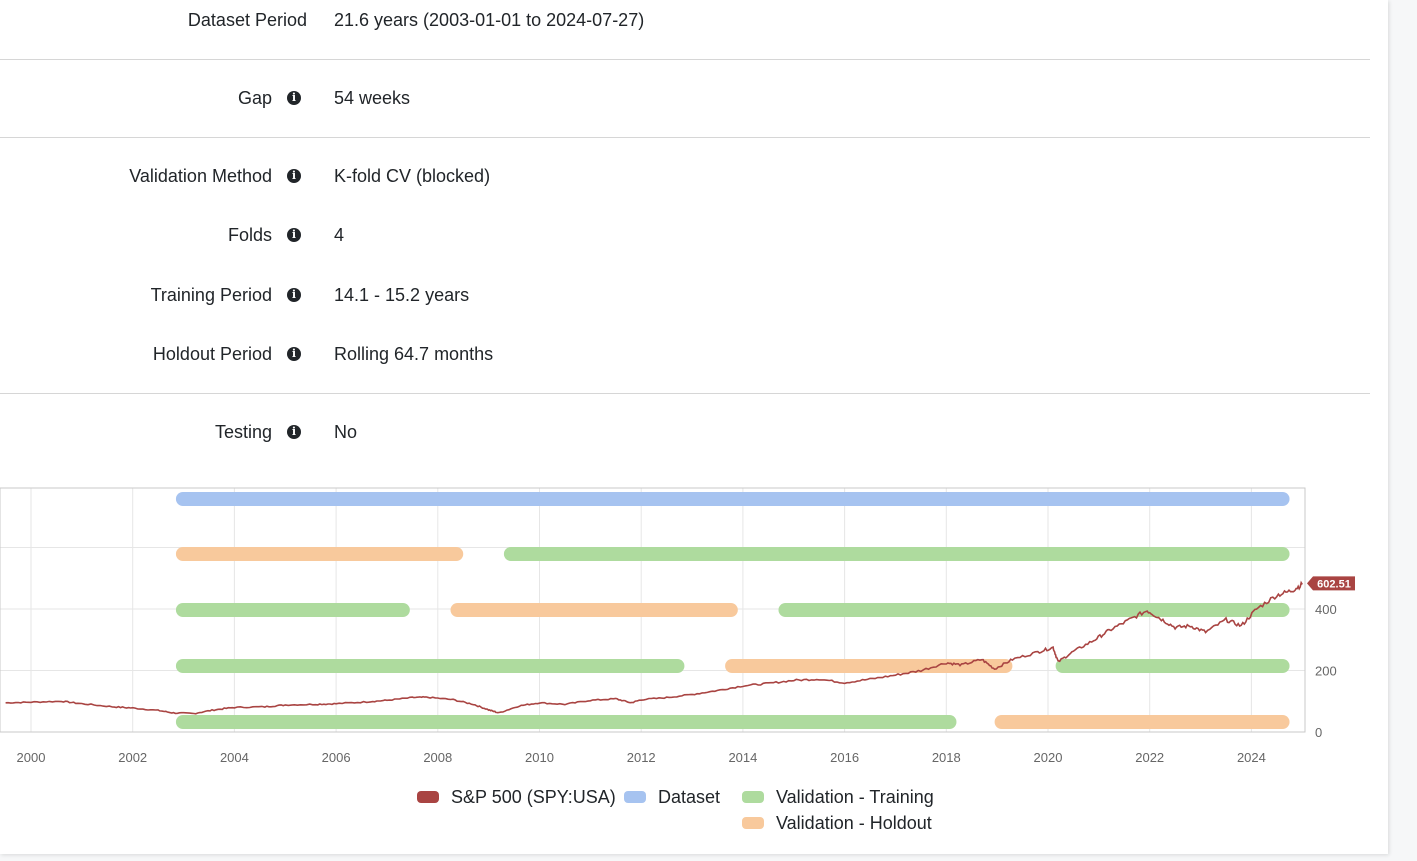 Image resolution: width=1417 pixels, height=861 pixels. I want to click on holdout-period-row: Holdout Period i Rolling 64.7 months, so click(685, 354).